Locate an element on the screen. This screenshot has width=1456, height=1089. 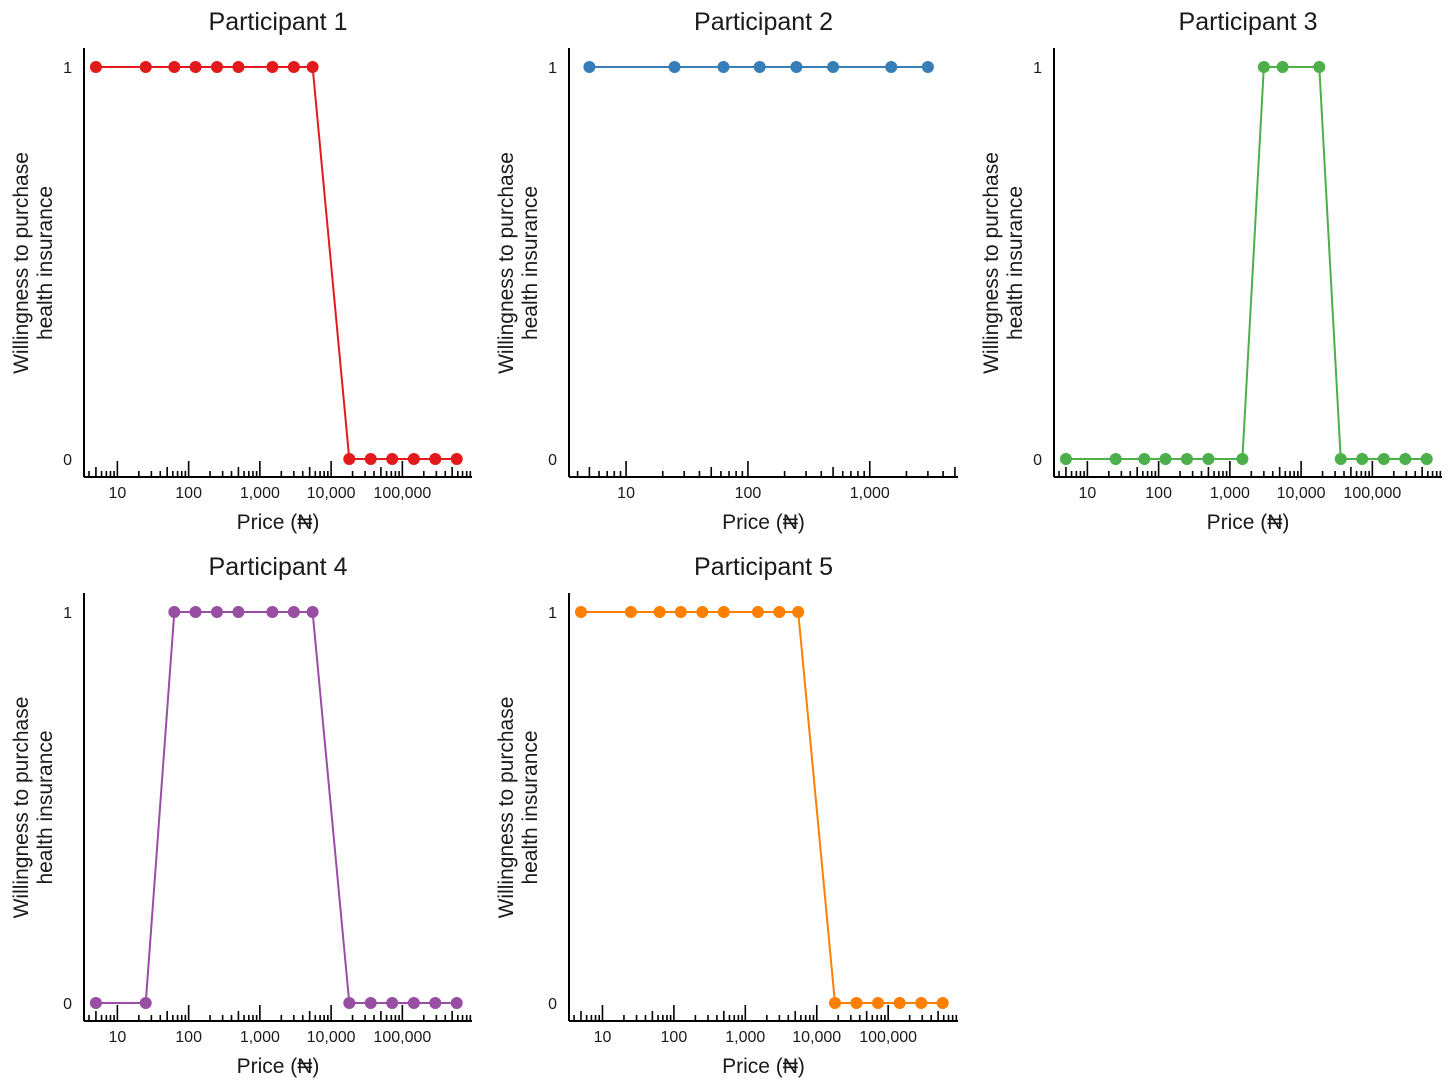
panel-title: Participant 1 is located at coordinates (278, 22).